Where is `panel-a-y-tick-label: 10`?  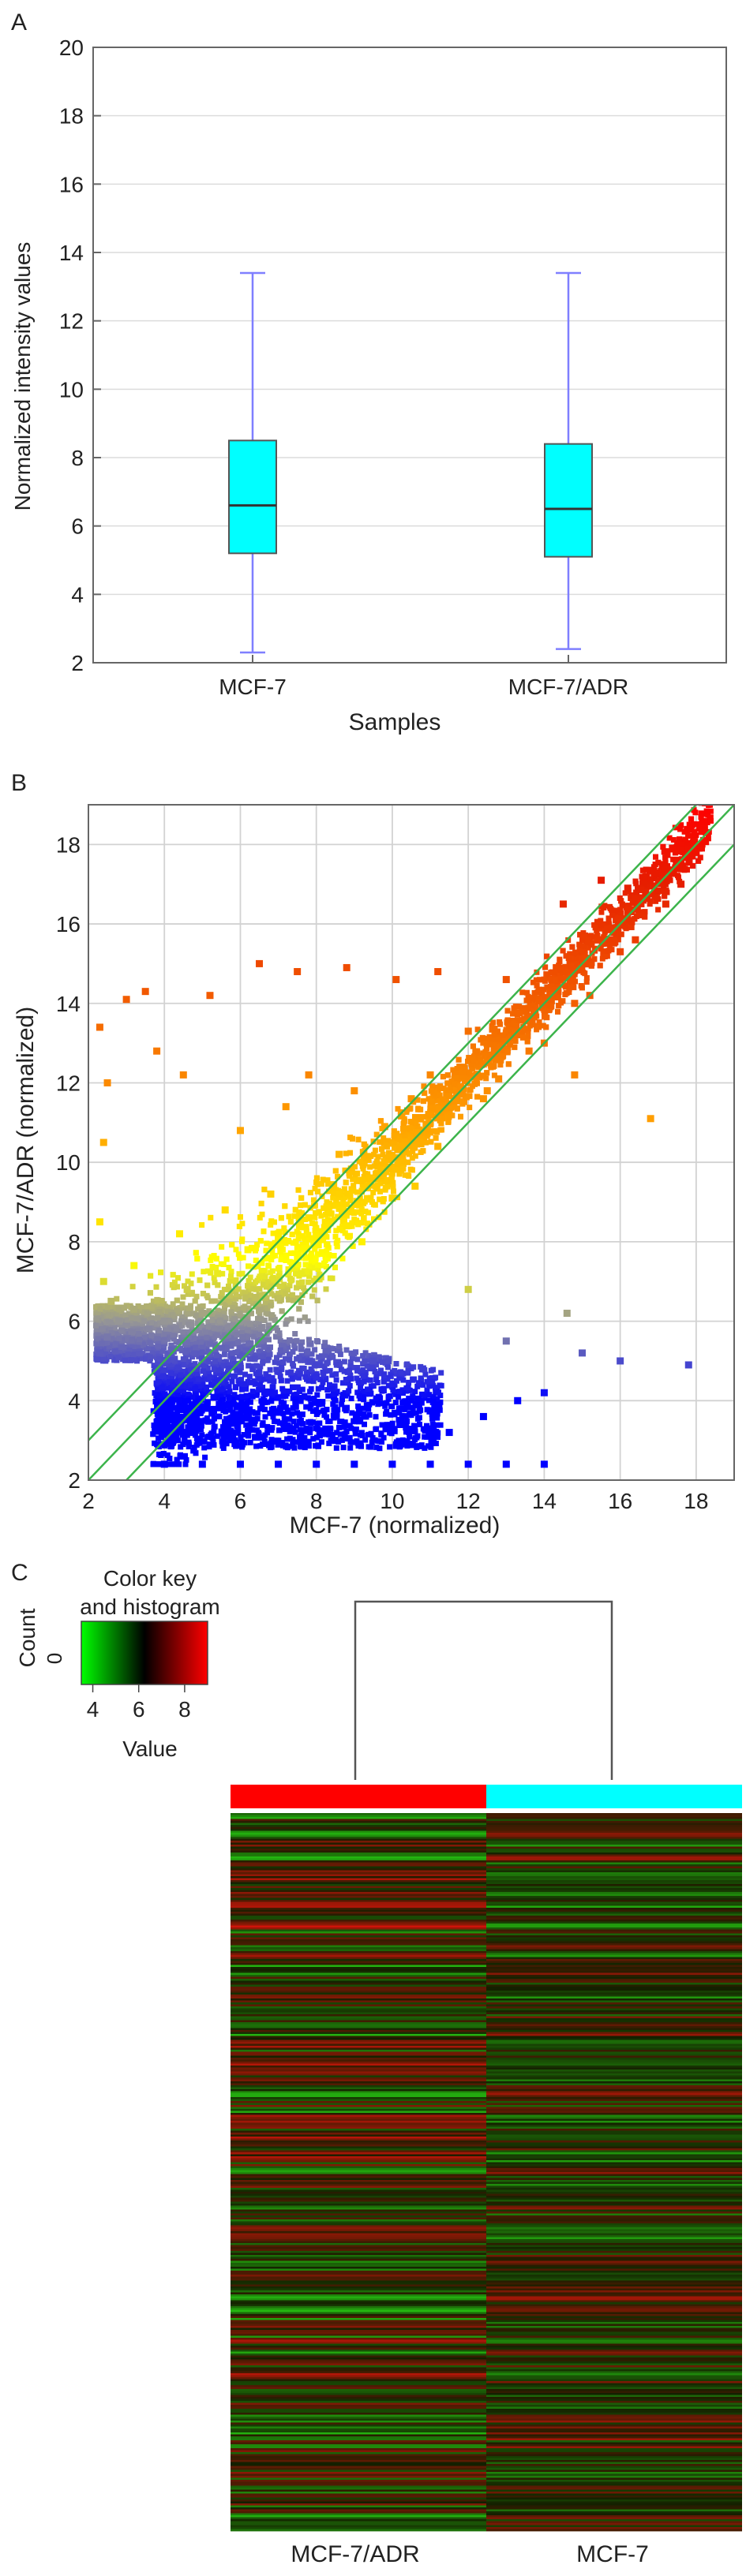 panel-a-y-tick-label: 10 is located at coordinates (72, 389).